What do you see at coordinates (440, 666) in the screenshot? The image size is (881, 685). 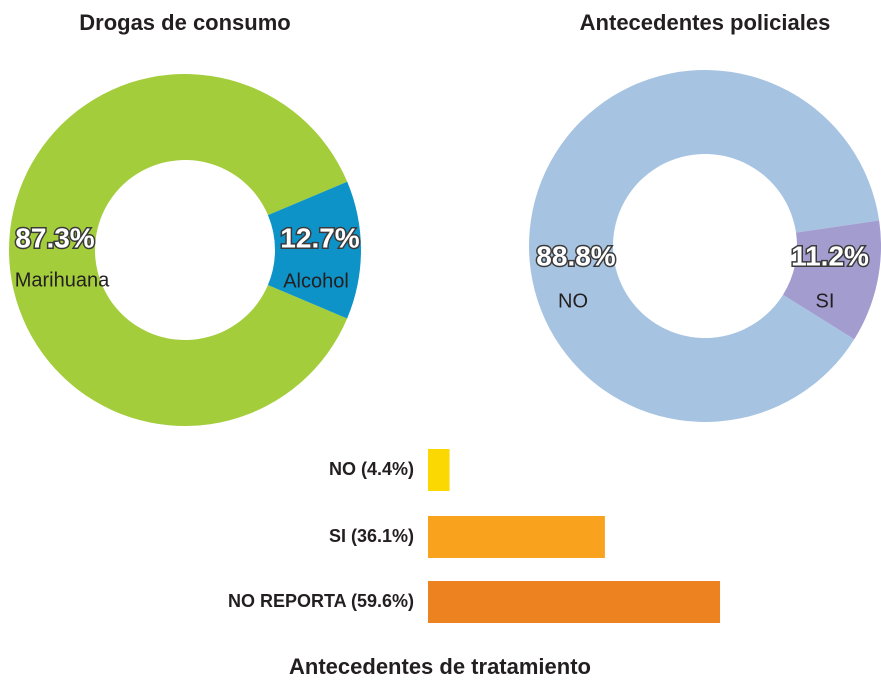 I see `chart-title: Antecedentes de tratamiento` at bounding box center [440, 666].